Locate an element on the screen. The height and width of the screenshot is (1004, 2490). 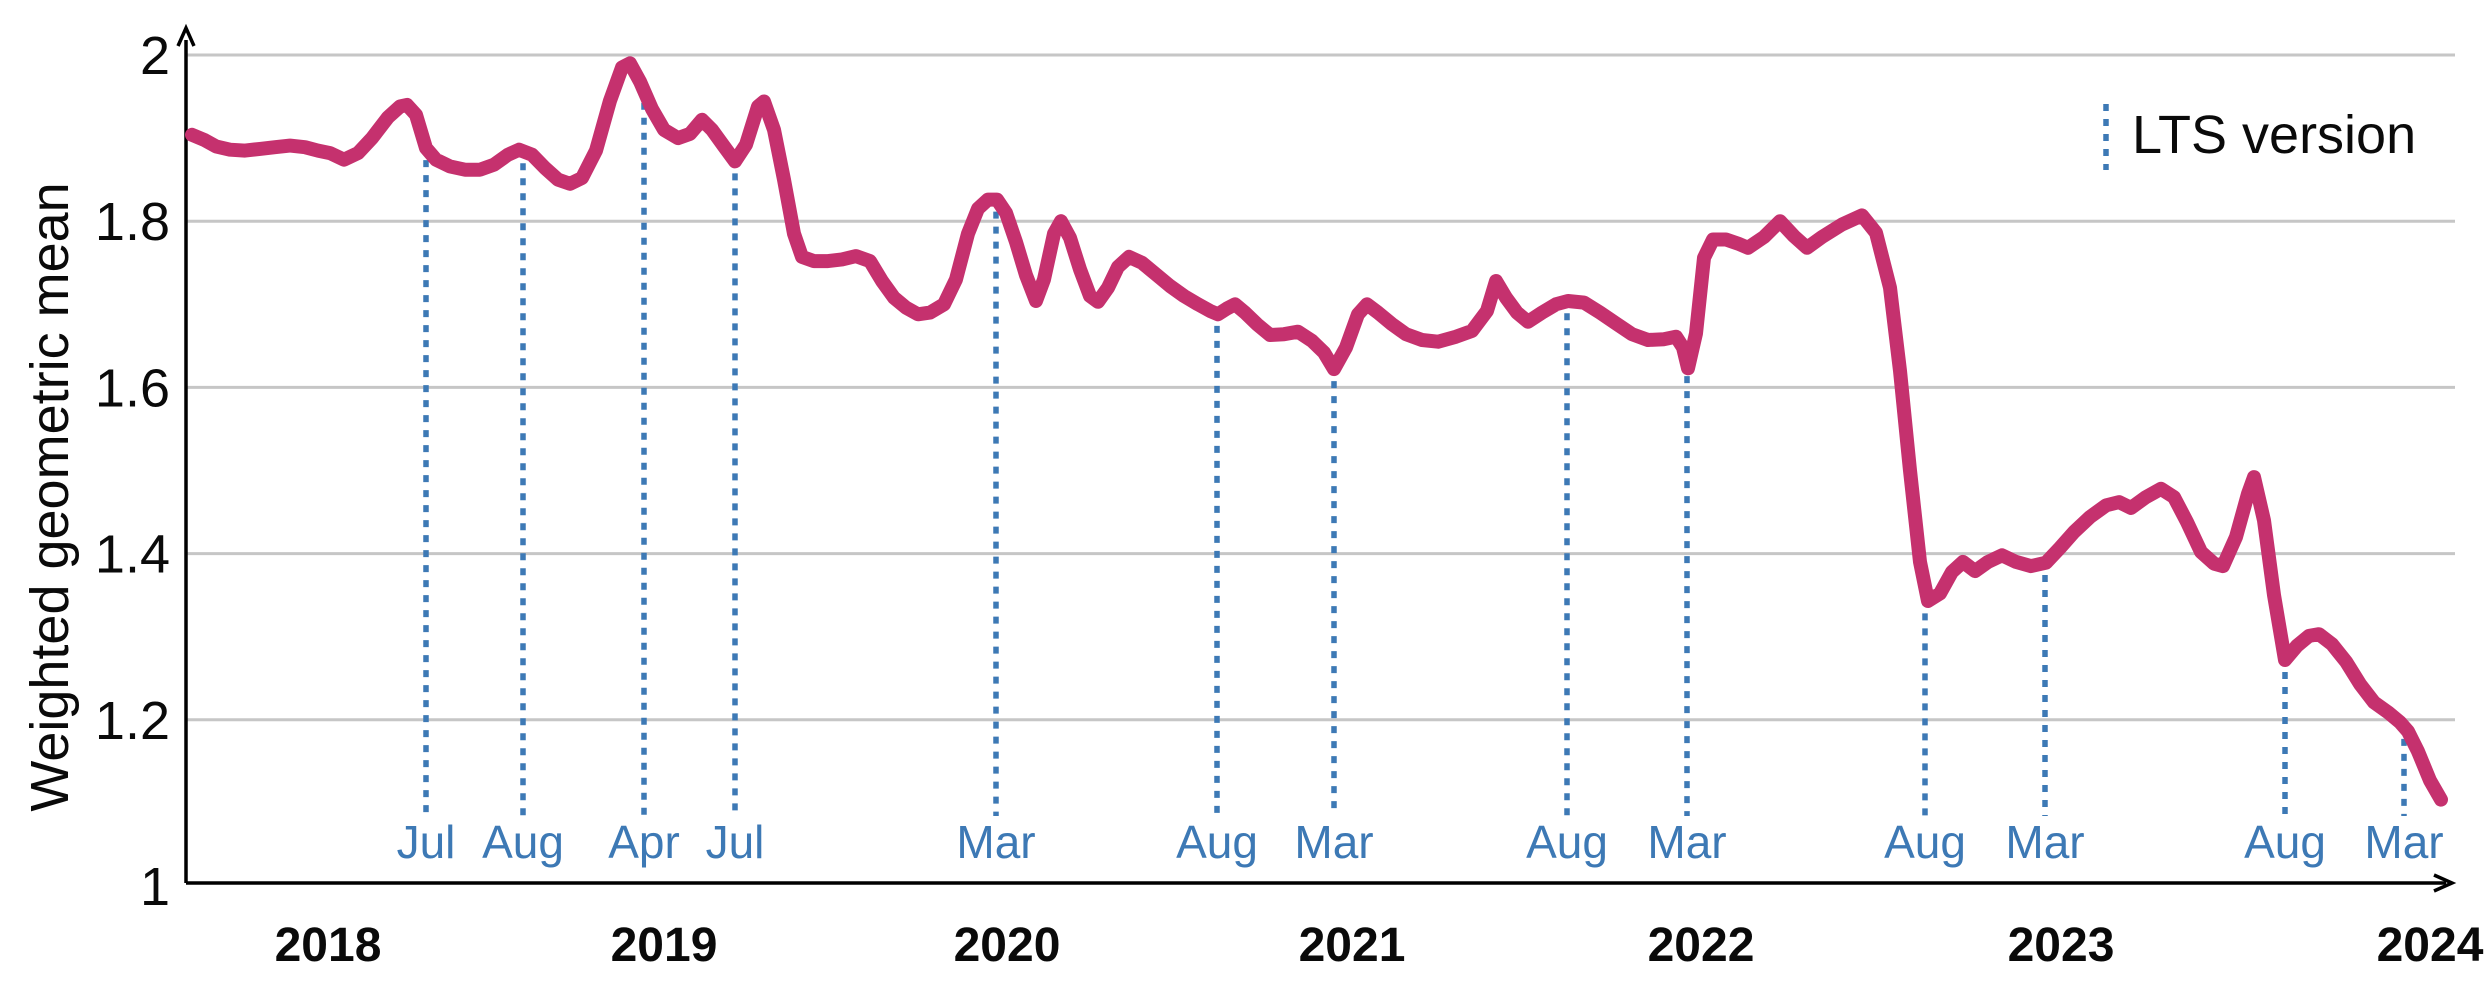
year-tick-label: 2022 is located at coordinates (1701, 945).